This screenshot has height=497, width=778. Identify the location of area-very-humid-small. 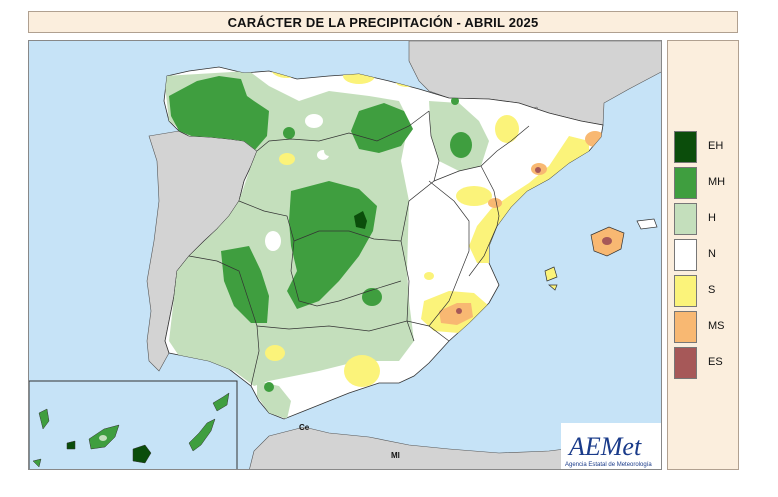
(289, 133).